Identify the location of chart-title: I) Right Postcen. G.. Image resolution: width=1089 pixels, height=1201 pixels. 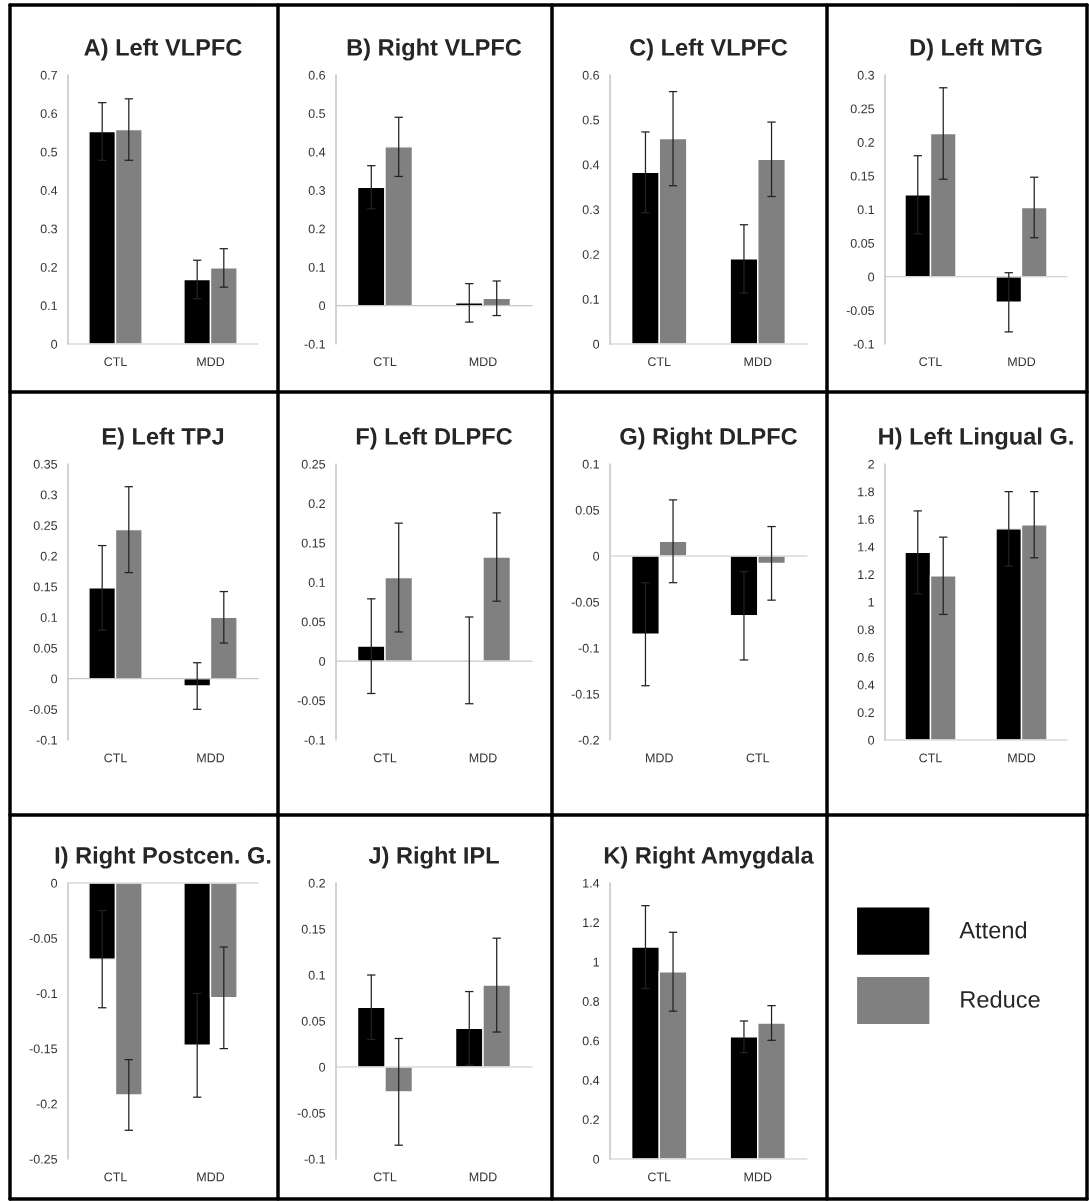
(163, 857).